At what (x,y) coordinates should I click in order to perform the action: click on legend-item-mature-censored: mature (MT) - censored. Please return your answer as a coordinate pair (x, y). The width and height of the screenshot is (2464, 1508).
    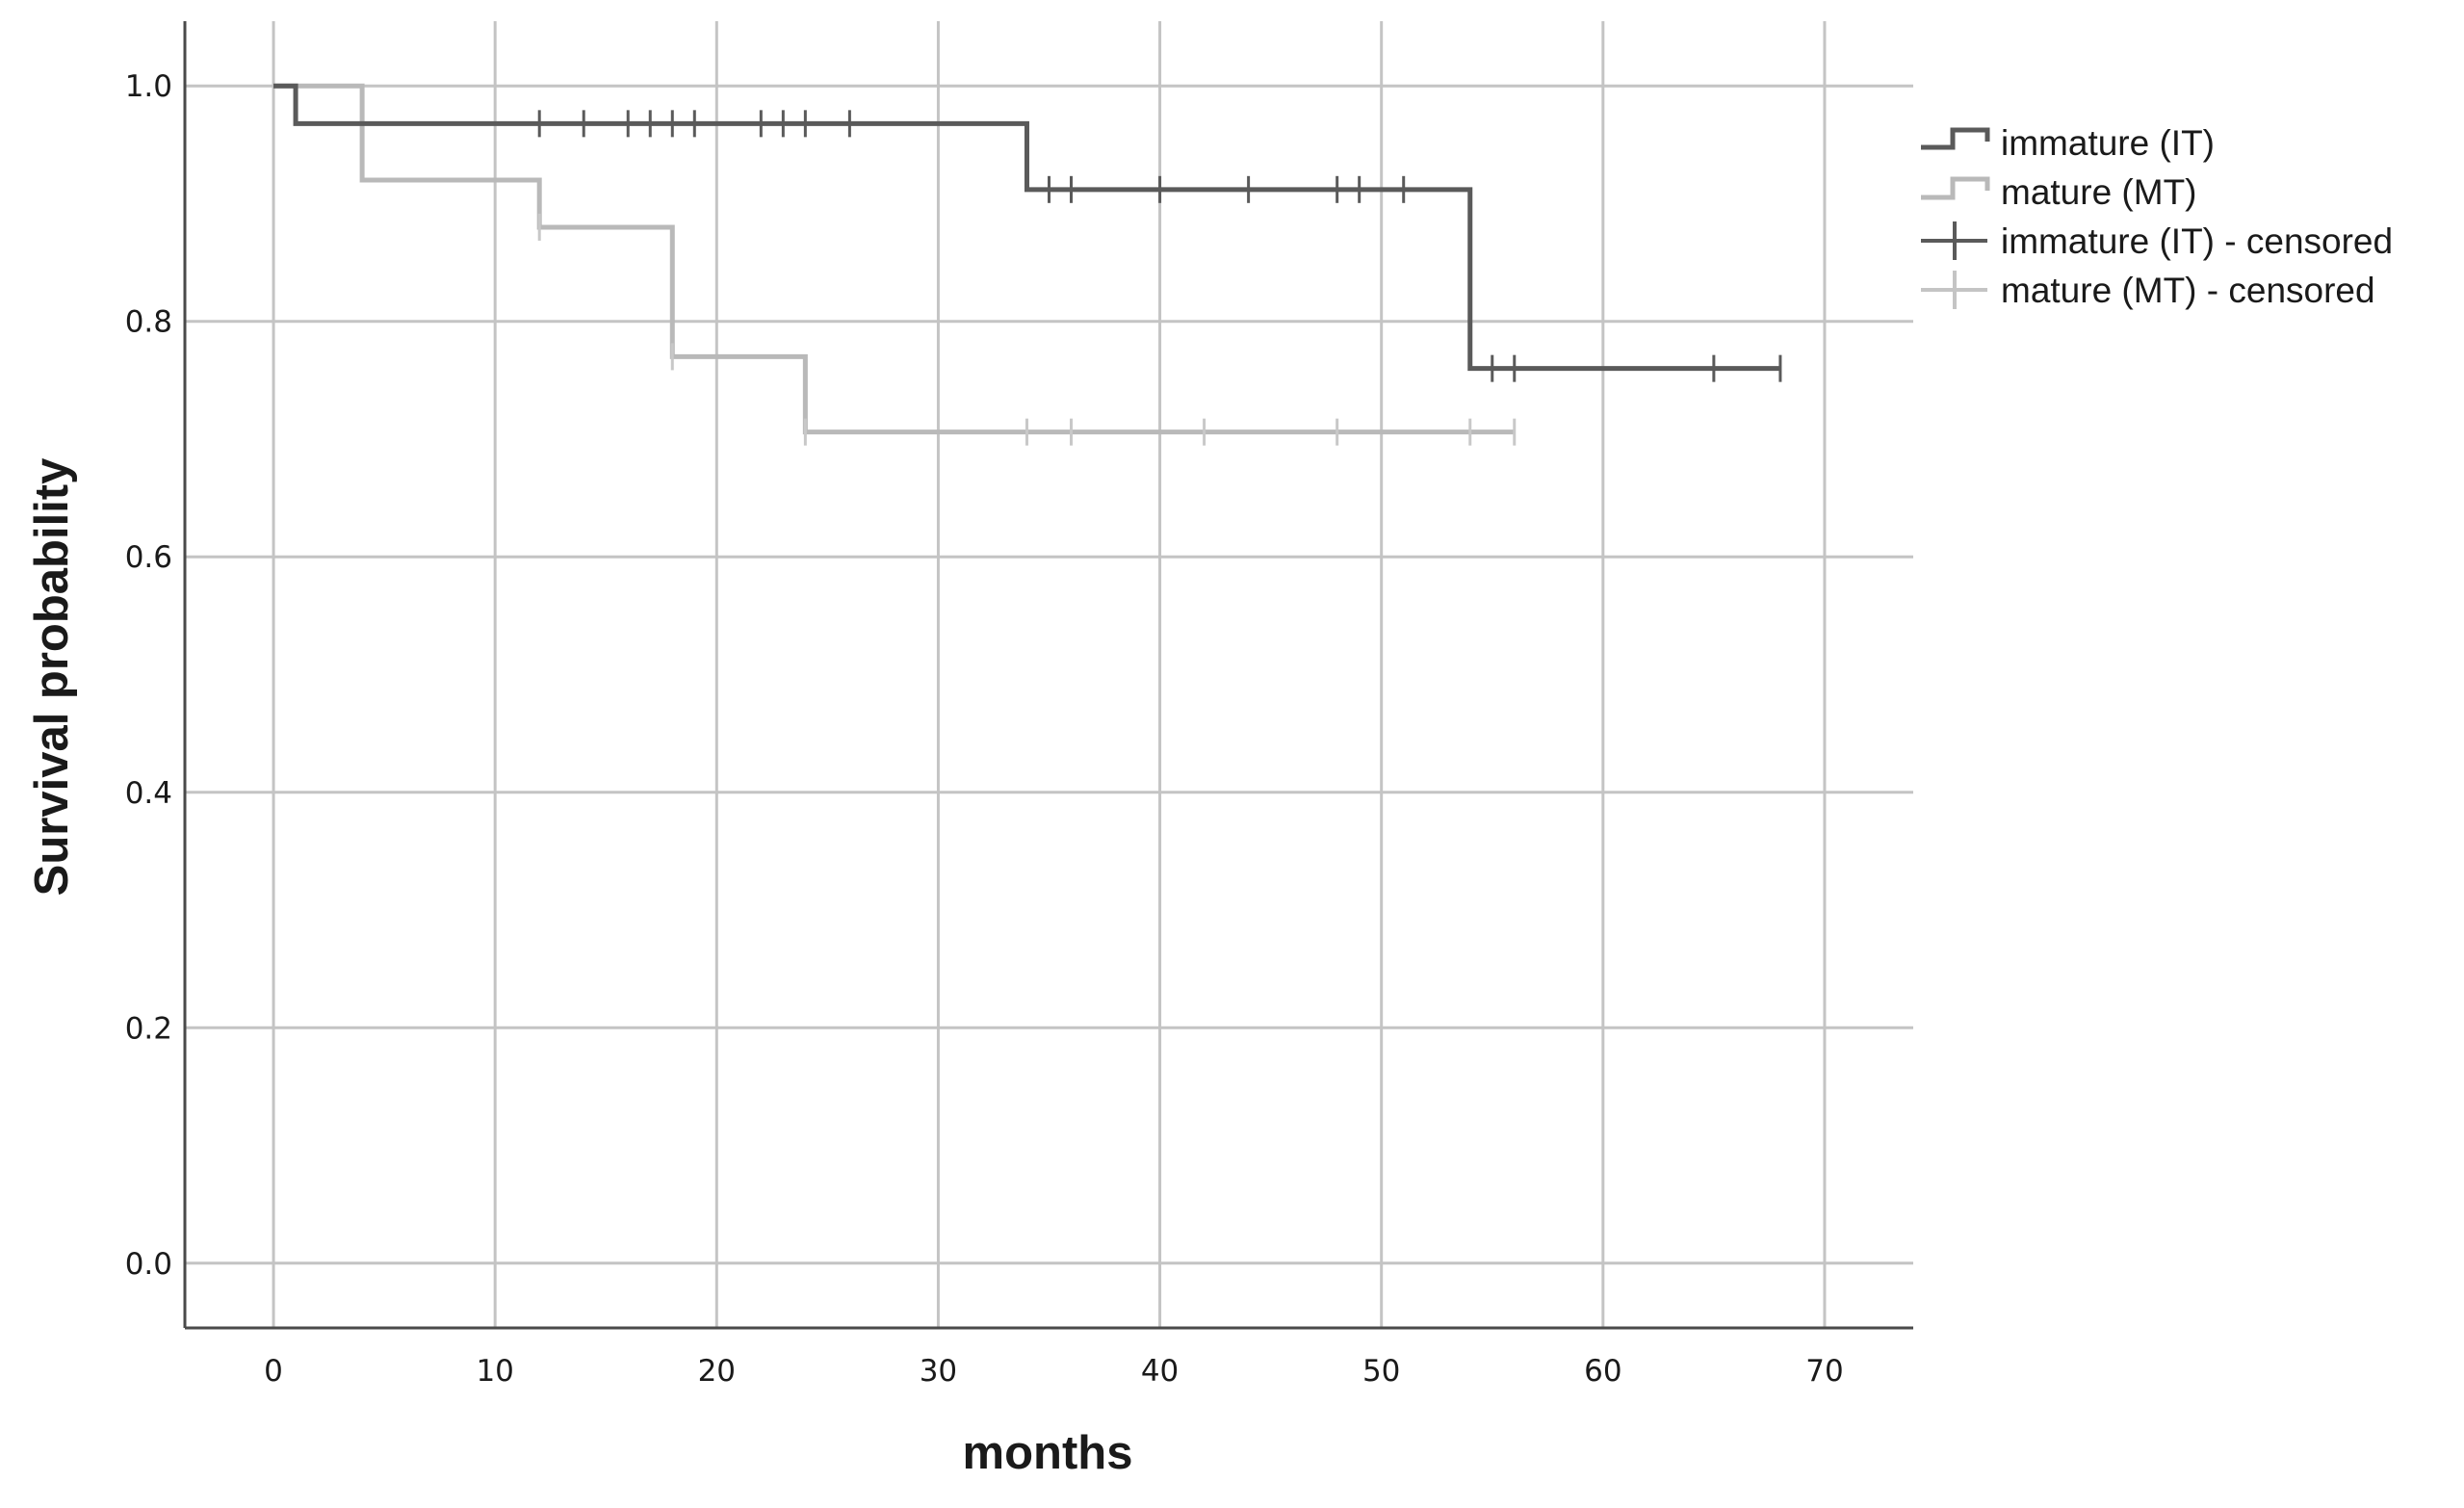
    Looking at the image, I should click on (2148, 290).